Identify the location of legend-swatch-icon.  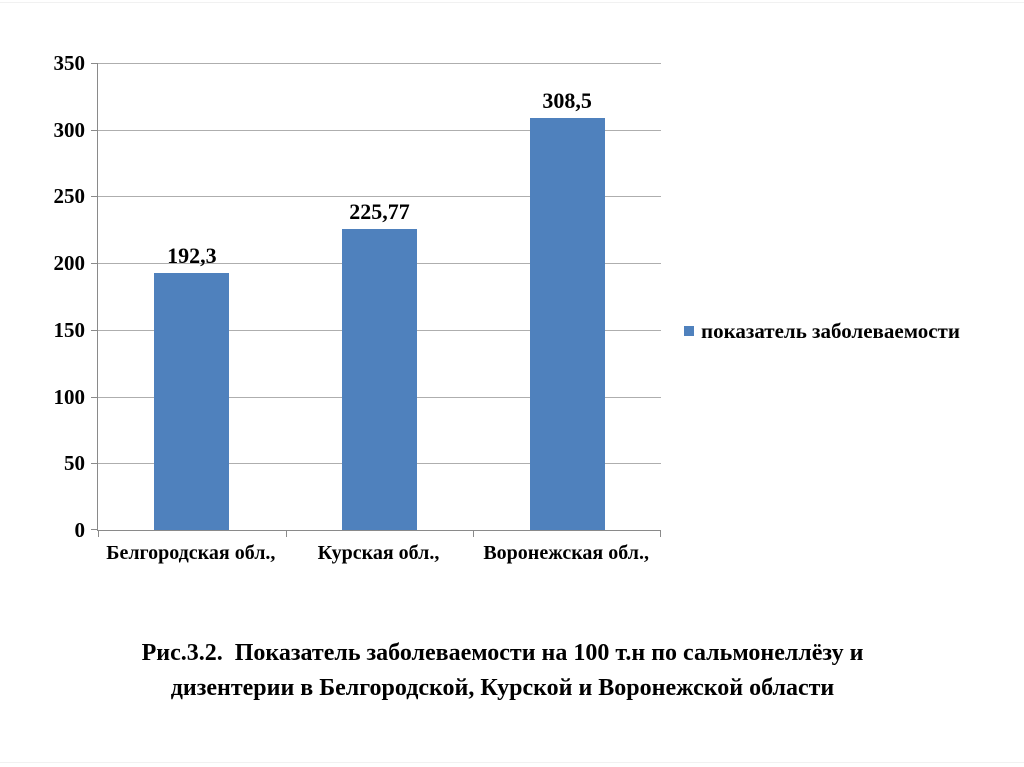
(689, 331).